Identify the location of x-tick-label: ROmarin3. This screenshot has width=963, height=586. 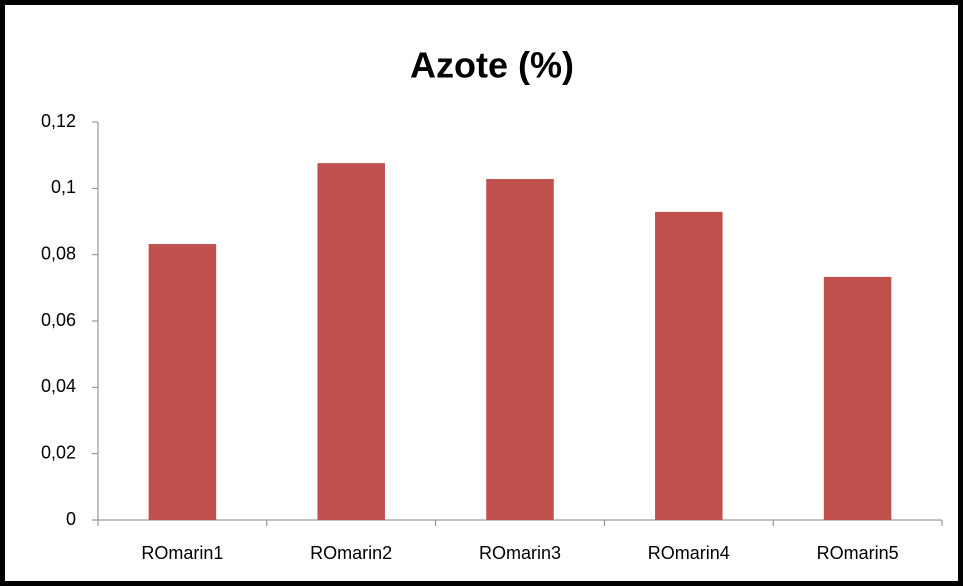
(520, 553).